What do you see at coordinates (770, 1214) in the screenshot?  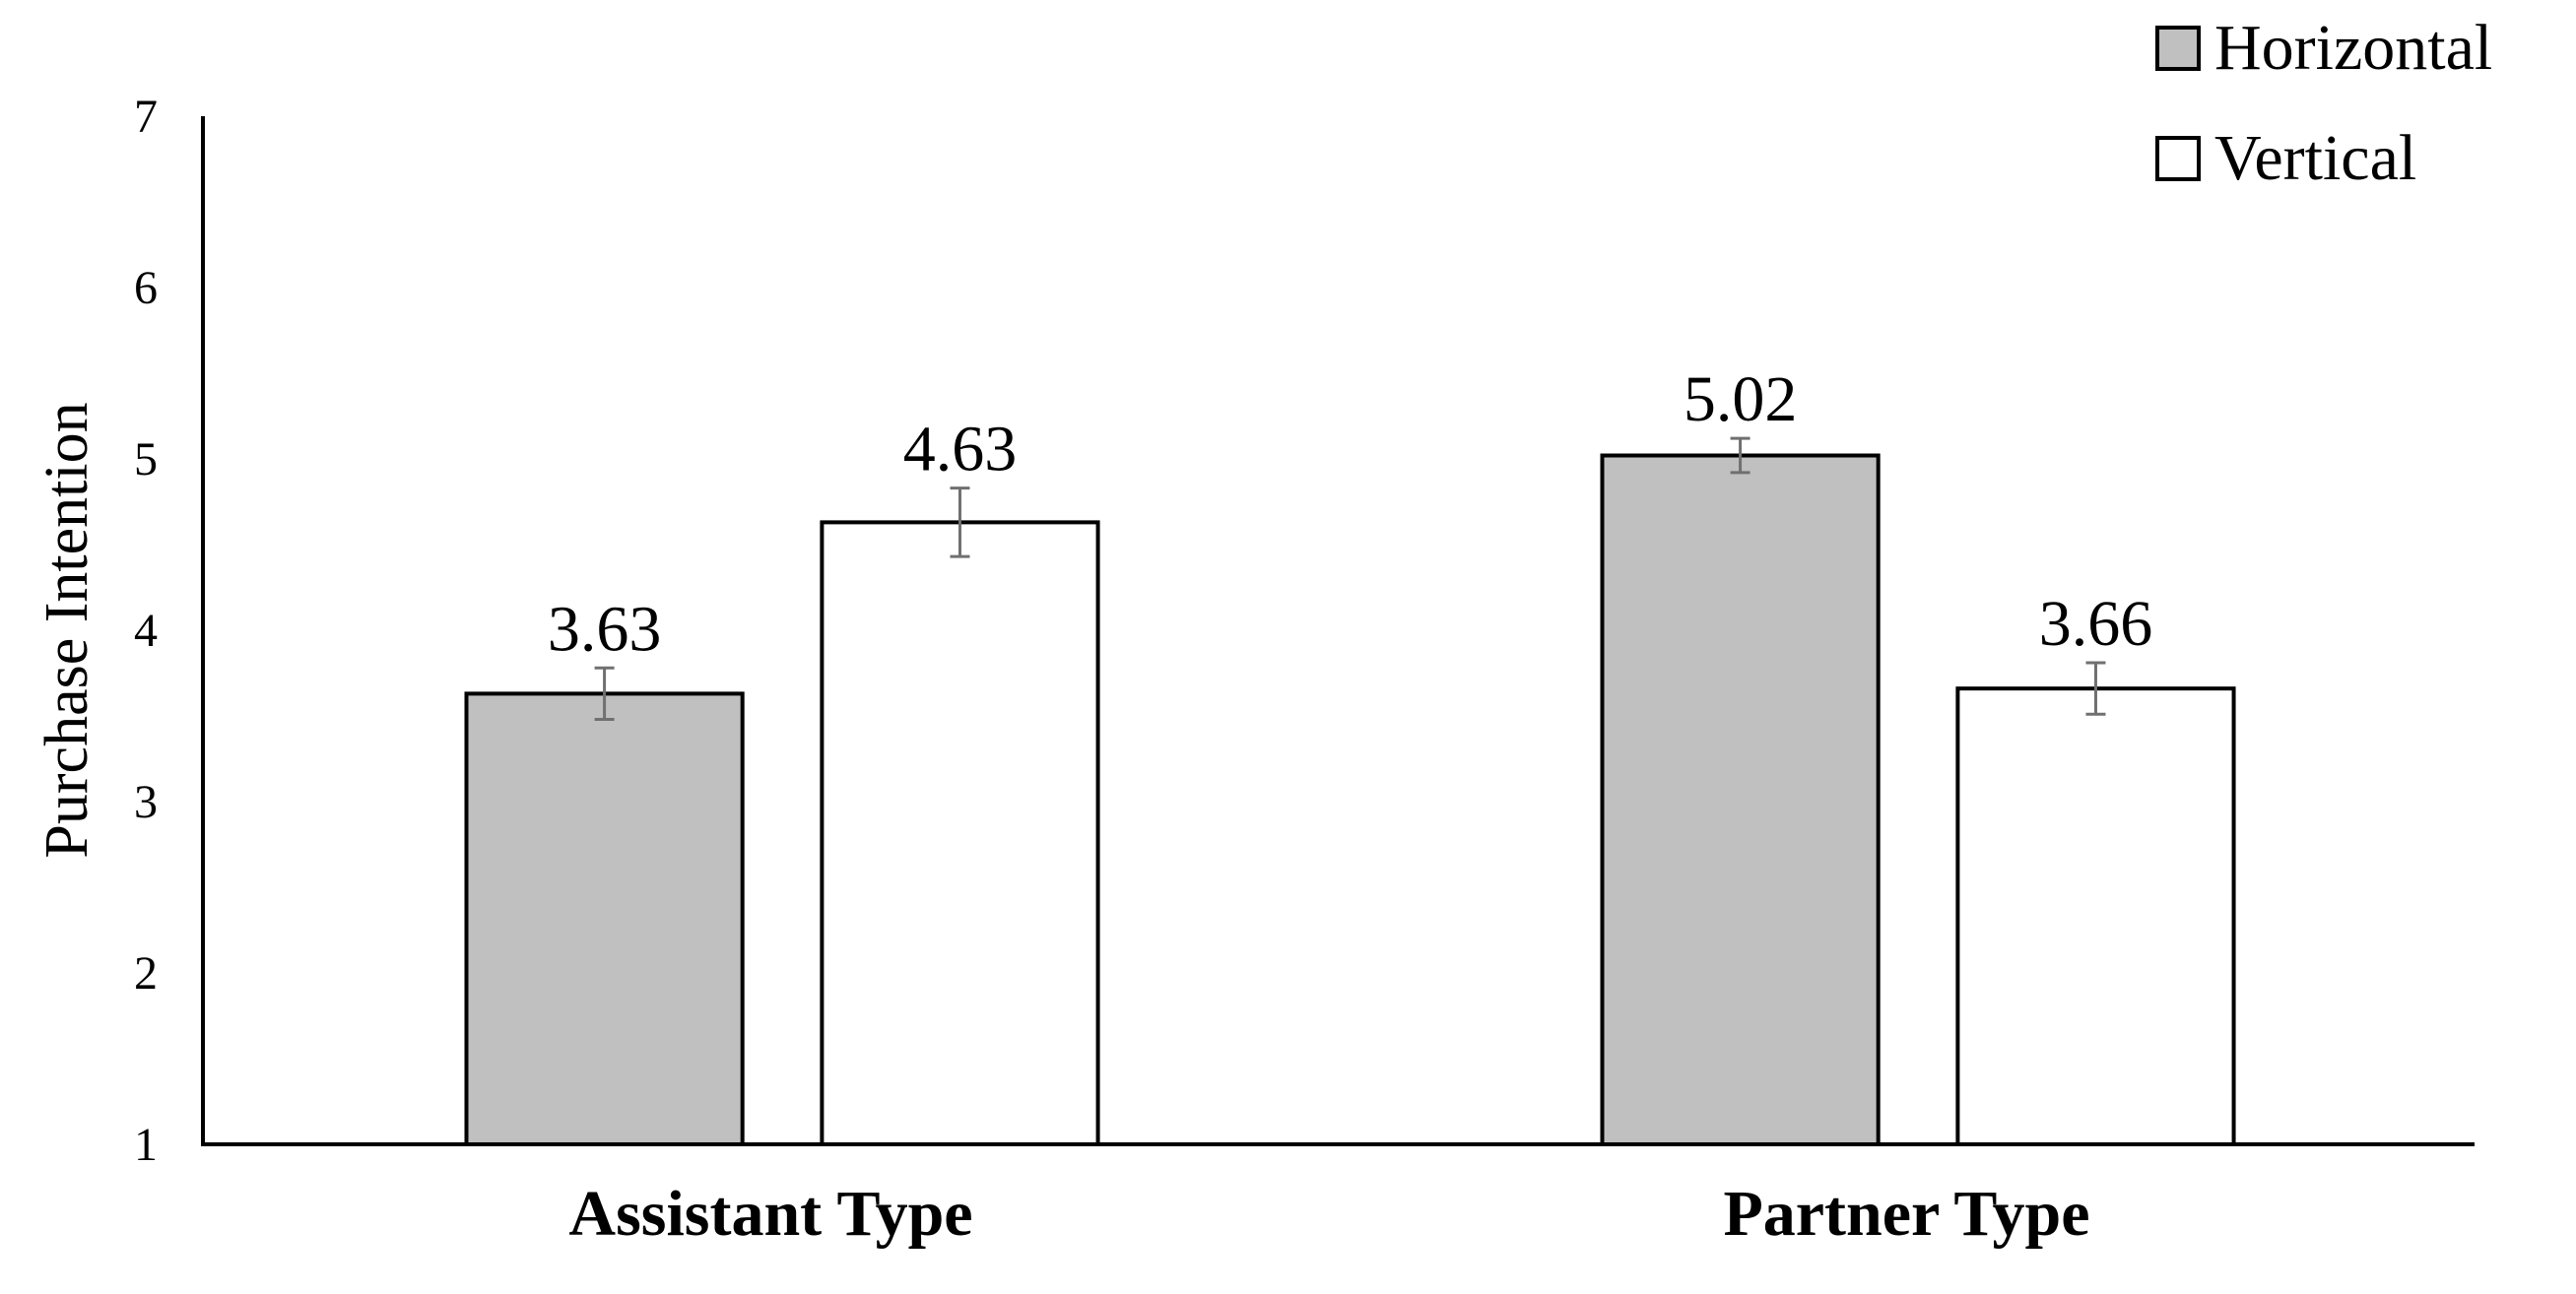 I see `category-label: Assistant Type` at bounding box center [770, 1214].